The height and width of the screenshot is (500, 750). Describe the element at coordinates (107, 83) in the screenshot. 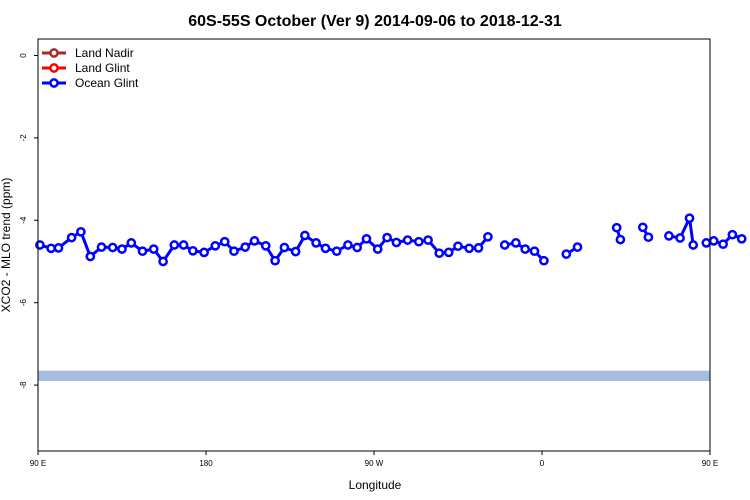

I see `legend-label: Ocean Glint` at that location.